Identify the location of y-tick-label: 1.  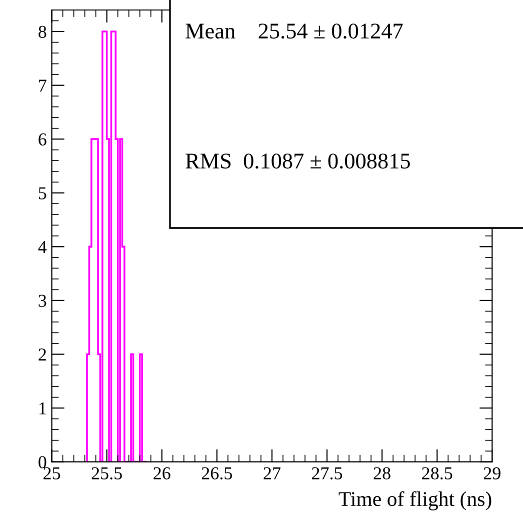
(42, 408).